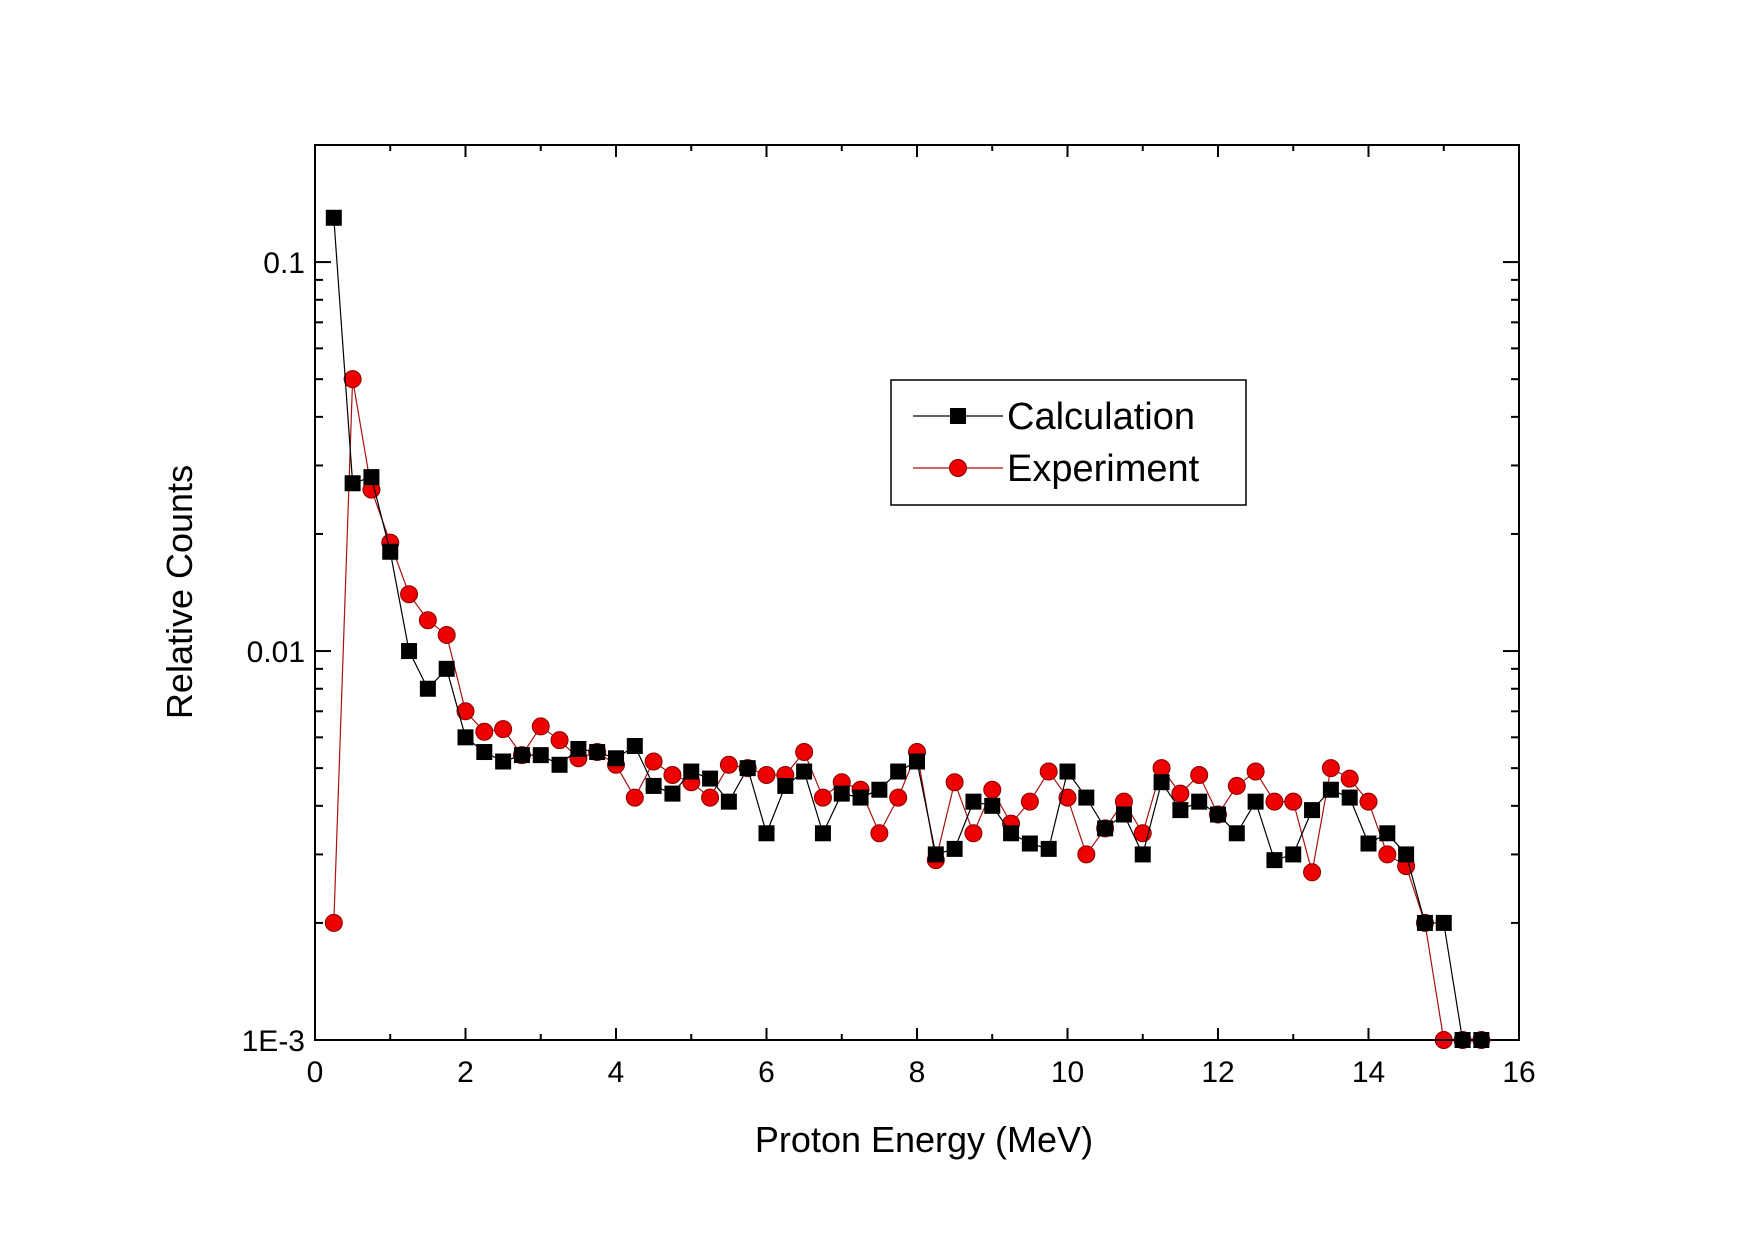 Image resolution: width=1755 pixels, height=1240 pixels. Describe the element at coordinates (465, 1072) in the screenshot. I see `x-tick-label: 2` at that location.